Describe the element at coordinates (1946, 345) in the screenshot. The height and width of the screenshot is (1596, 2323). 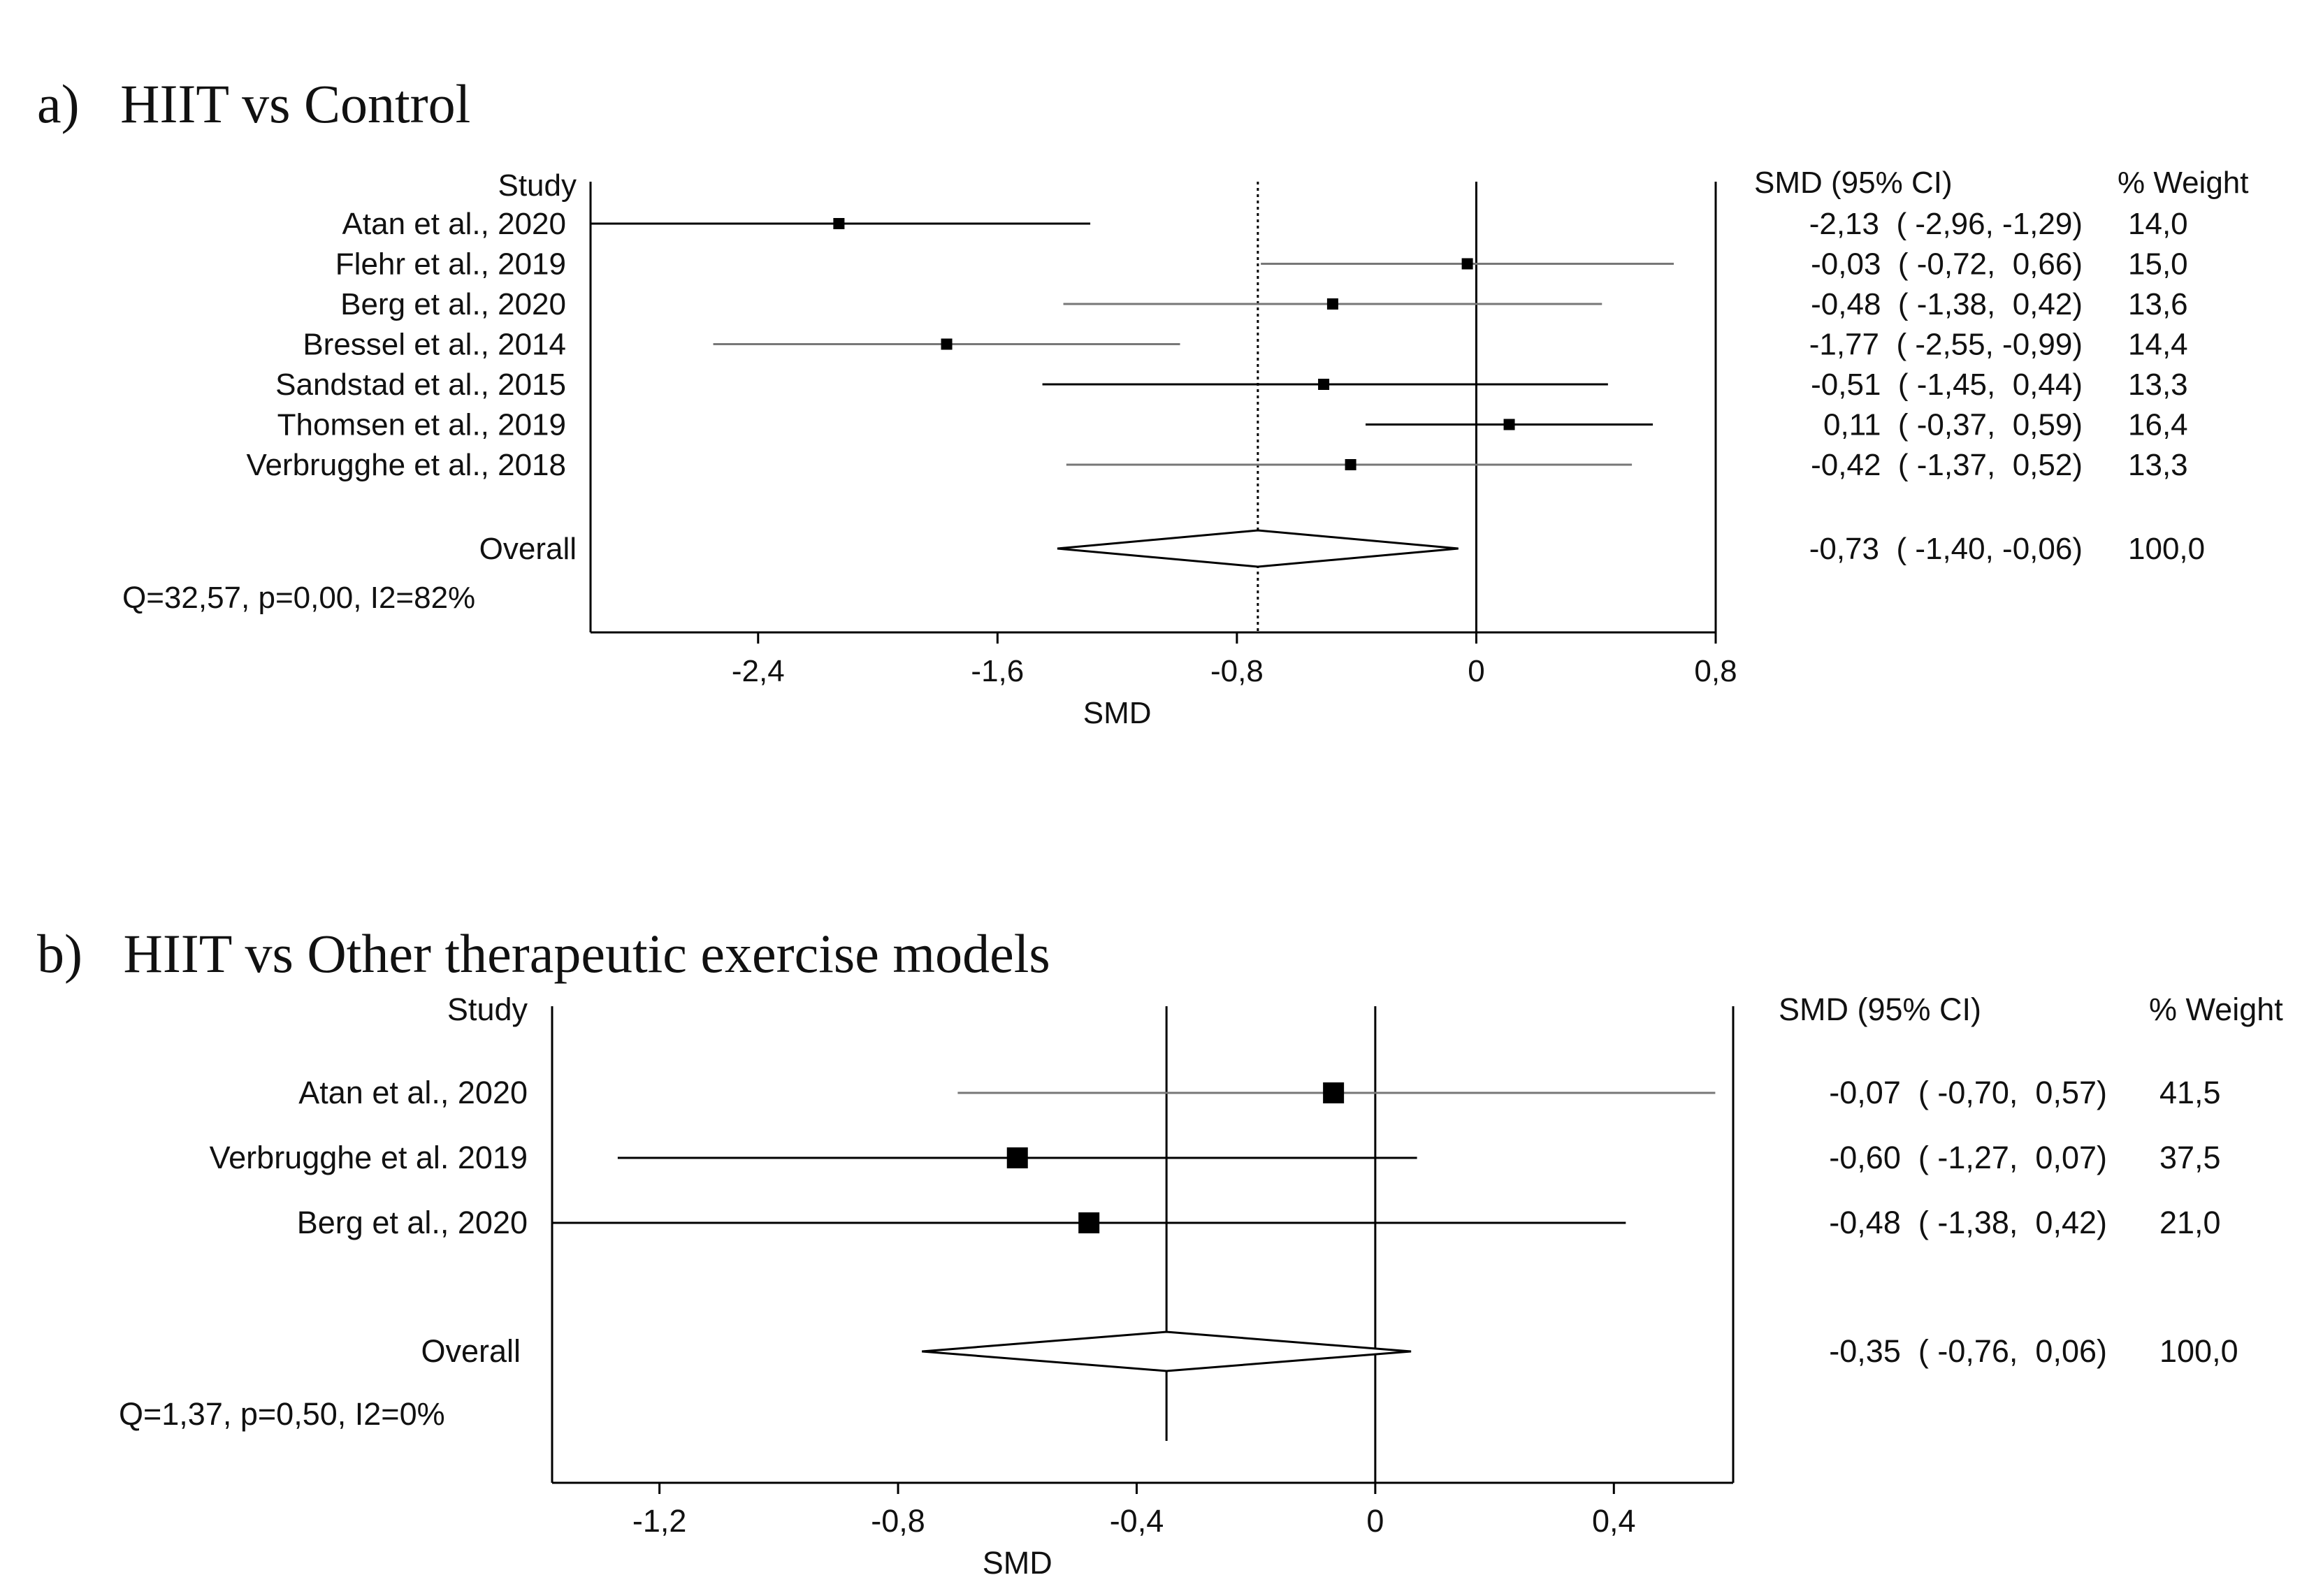
I see `smd-ci-value: -1,77 ( -2,55, -0,99)` at that location.